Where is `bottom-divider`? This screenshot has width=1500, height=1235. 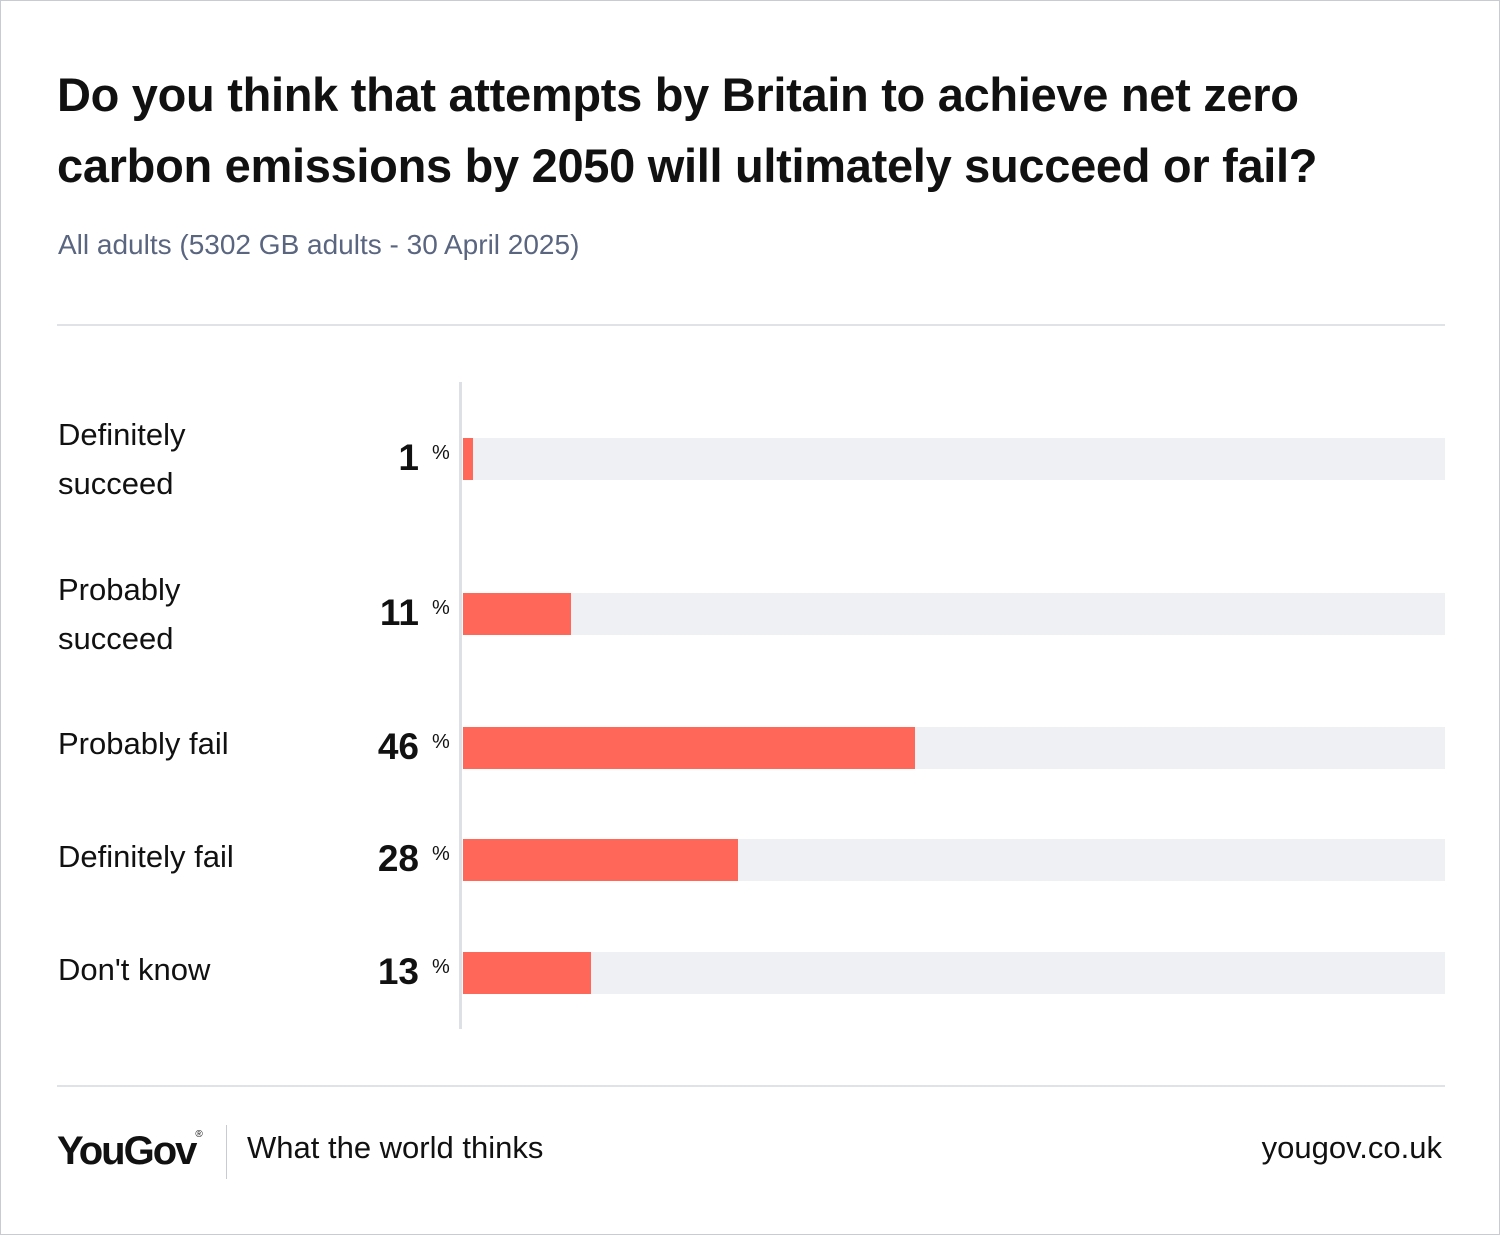 bottom-divider is located at coordinates (751, 1086).